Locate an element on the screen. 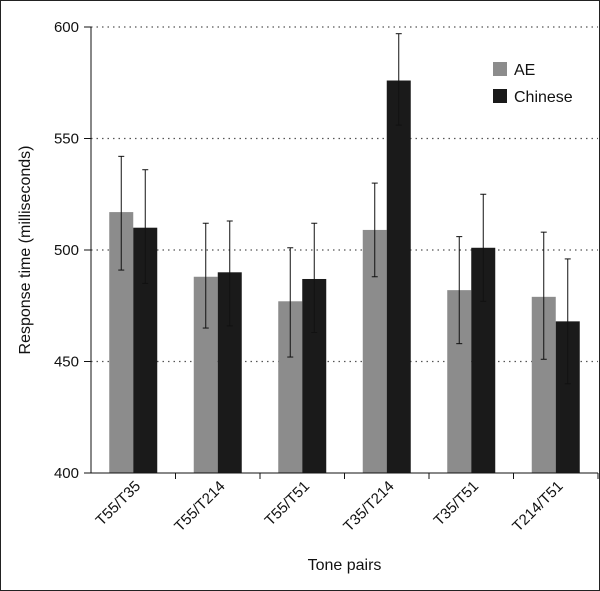 The height and width of the screenshot is (591, 600). x-tick-label: T35/T214 is located at coordinates (368, 506).